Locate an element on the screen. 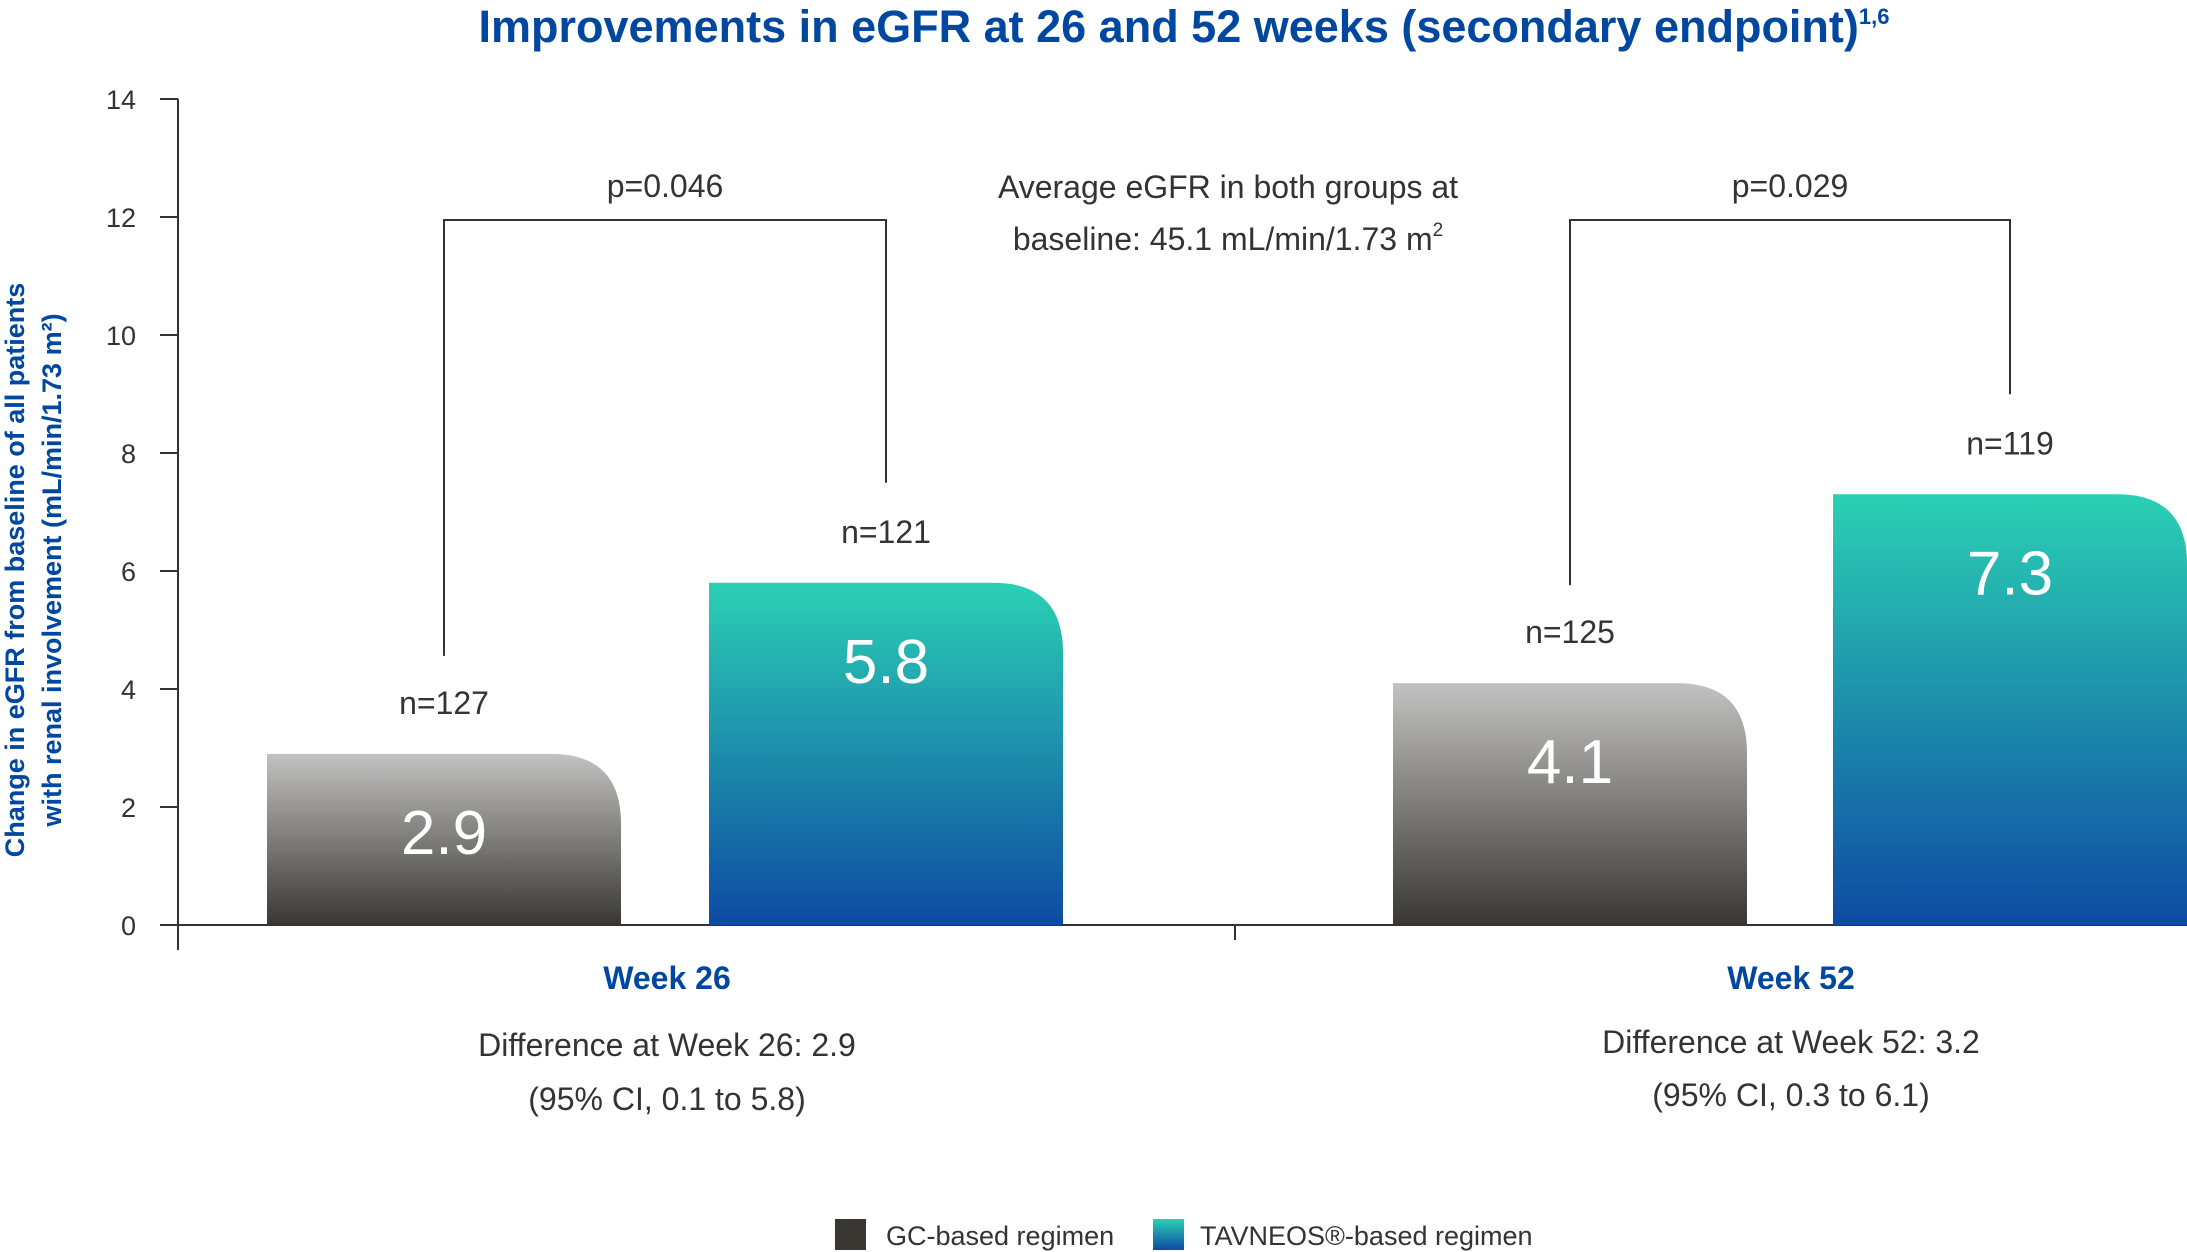  bar-value-label: 2.9 is located at coordinates (444, 833).